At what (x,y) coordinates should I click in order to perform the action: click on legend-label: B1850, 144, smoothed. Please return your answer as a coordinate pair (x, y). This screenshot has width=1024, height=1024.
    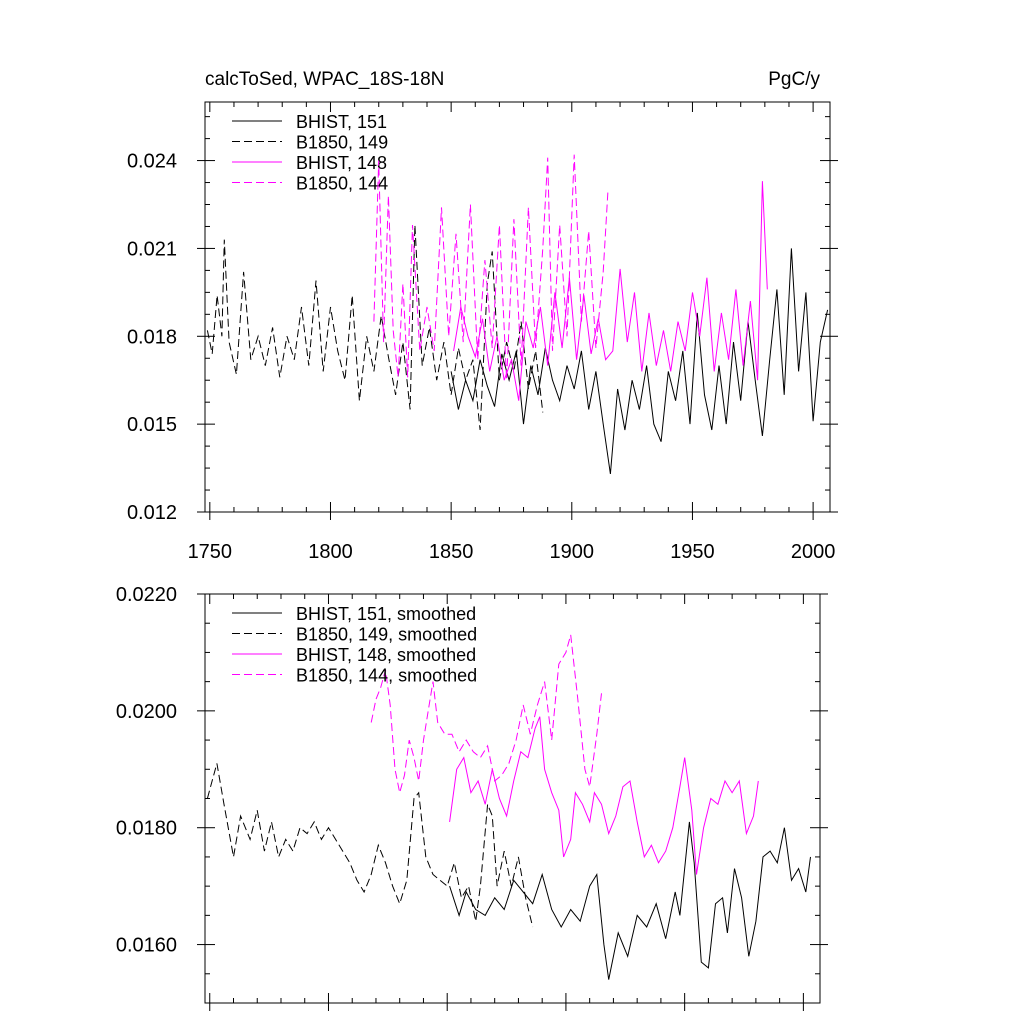
    Looking at the image, I should click on (386, 676).